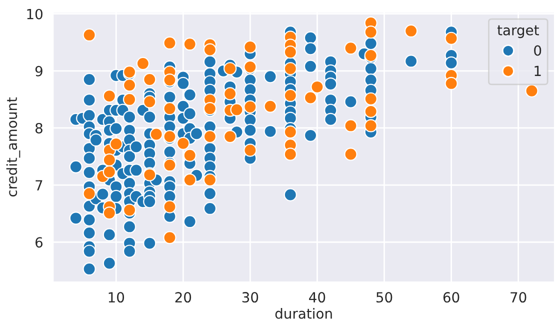 The height and width of the screenshot is (328, 559). I want to click on y-tick-label: 7, so click(39, 185).